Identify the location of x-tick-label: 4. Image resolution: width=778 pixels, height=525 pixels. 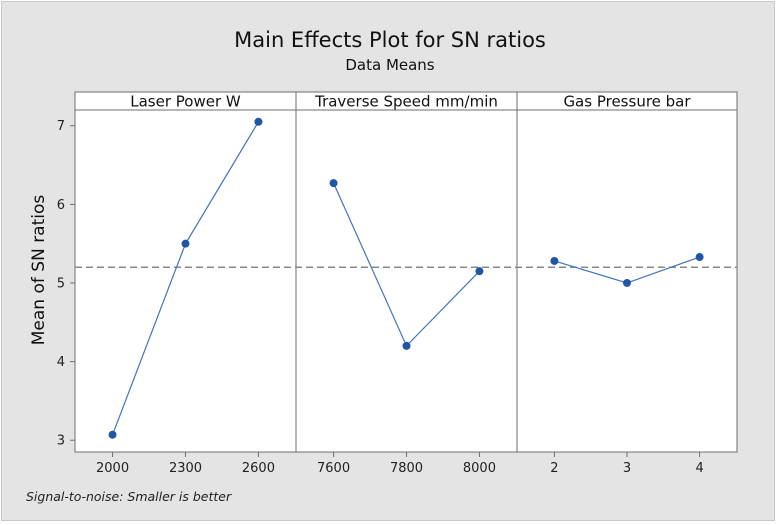
(699, 468).